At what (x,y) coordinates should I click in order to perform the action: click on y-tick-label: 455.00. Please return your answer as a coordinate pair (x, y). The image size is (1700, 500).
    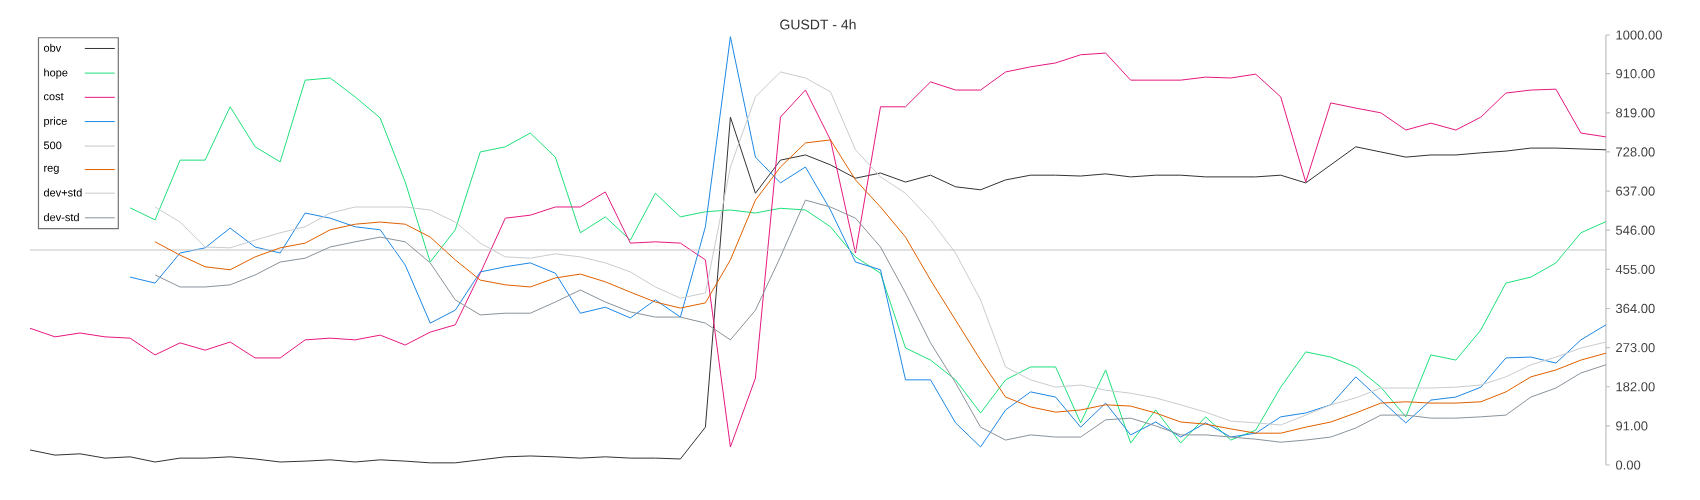
    Looking at the image, I should click on (1635, 269).